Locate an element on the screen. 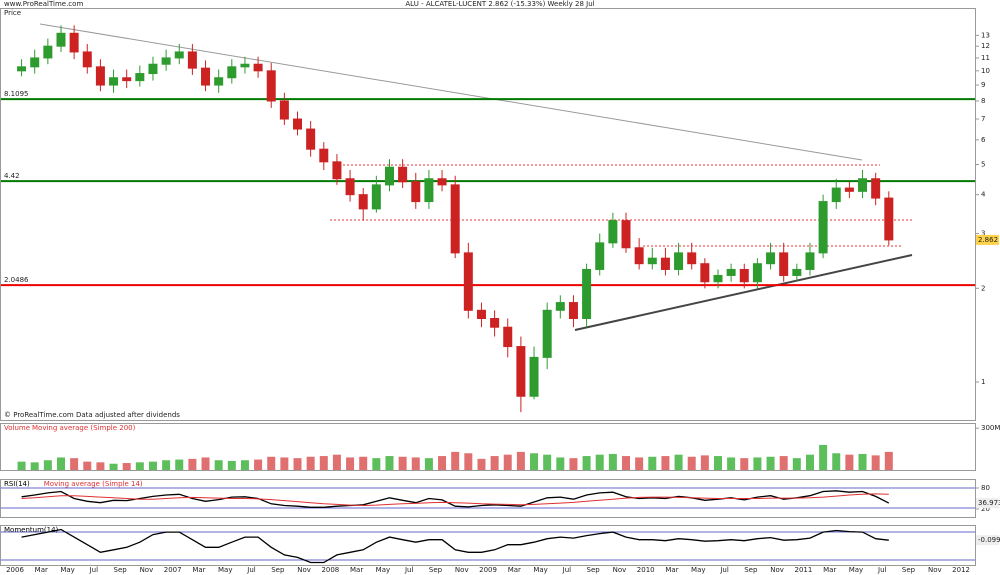 This screenshot has height=575, width=1000. series-line is located at coordinates (455, 499).